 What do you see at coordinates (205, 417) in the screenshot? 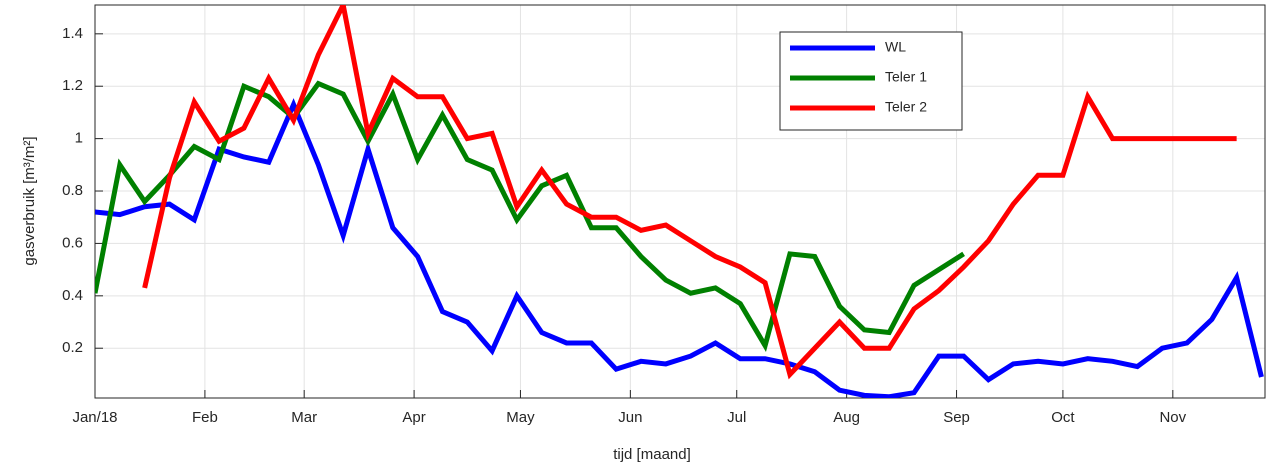
I see `x-tick-label: Feb` at bounding box center [205, 417].